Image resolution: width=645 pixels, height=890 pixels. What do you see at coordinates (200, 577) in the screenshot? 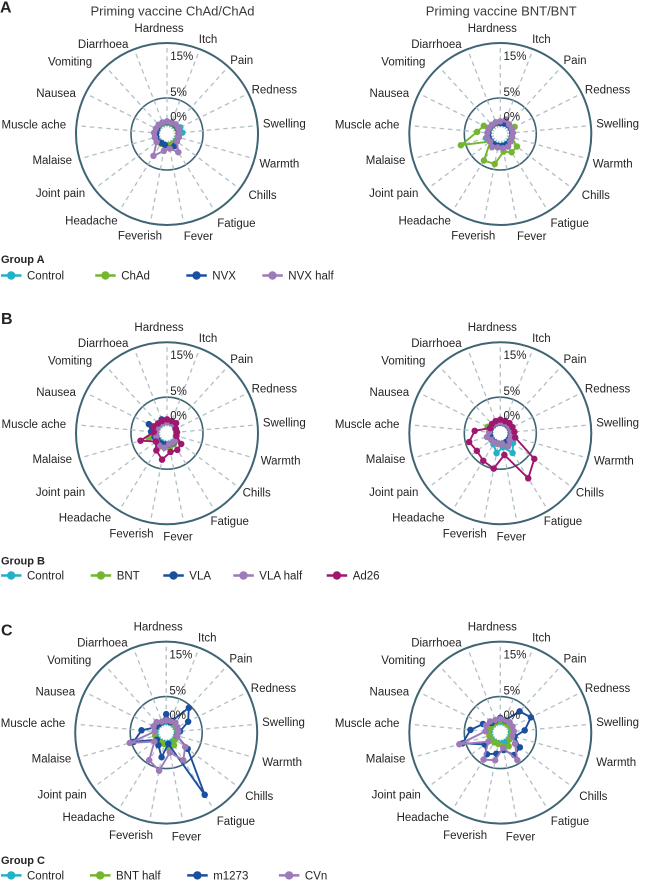
I see `svg-text: VLA` at bounding box center [200, 577].